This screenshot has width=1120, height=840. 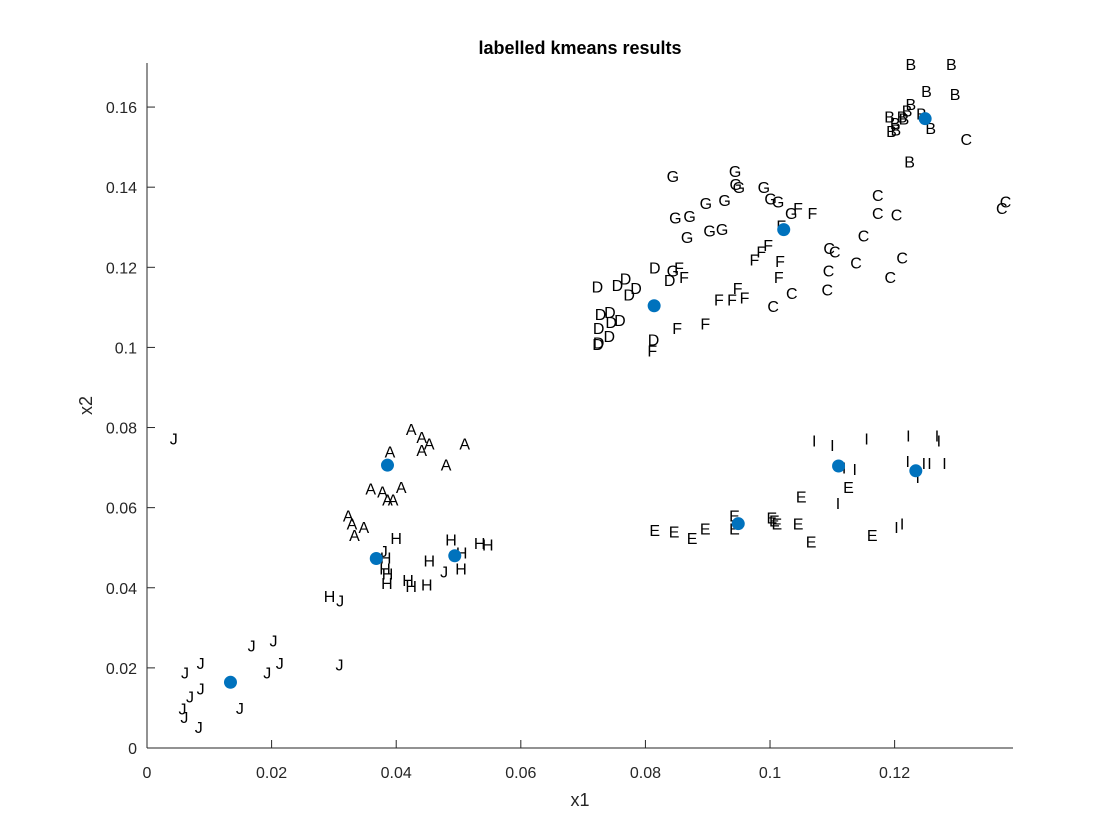 I want to click on x-axis-title: x1, so click(x=579, y=800).